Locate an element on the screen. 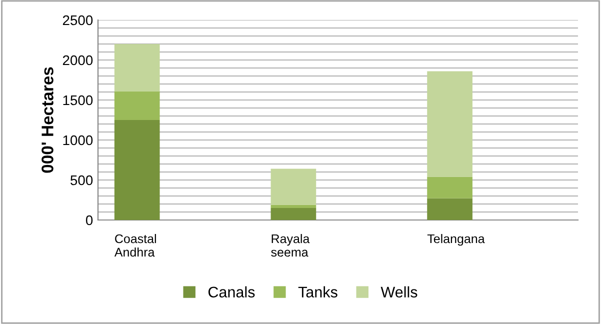 The image size is (601, 324). legend-label: Tanks is located at coordinates (318, 292).